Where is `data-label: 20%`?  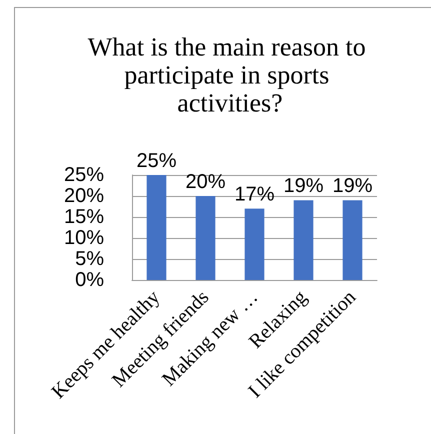
data-label: 20% is located at coordinates (205, 182).